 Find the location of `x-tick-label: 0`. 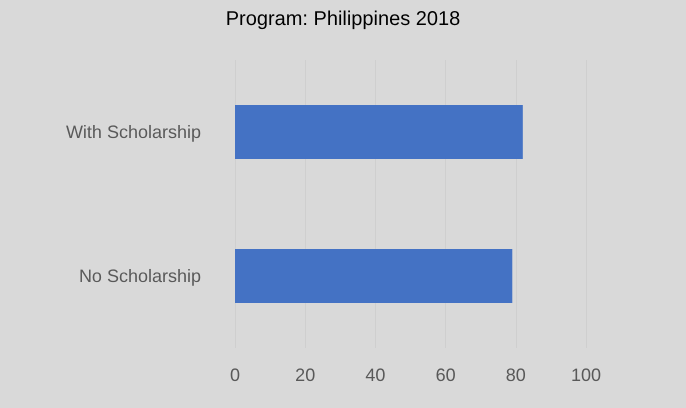

x-tick-label: 0 is located at coordinates (235, 375).